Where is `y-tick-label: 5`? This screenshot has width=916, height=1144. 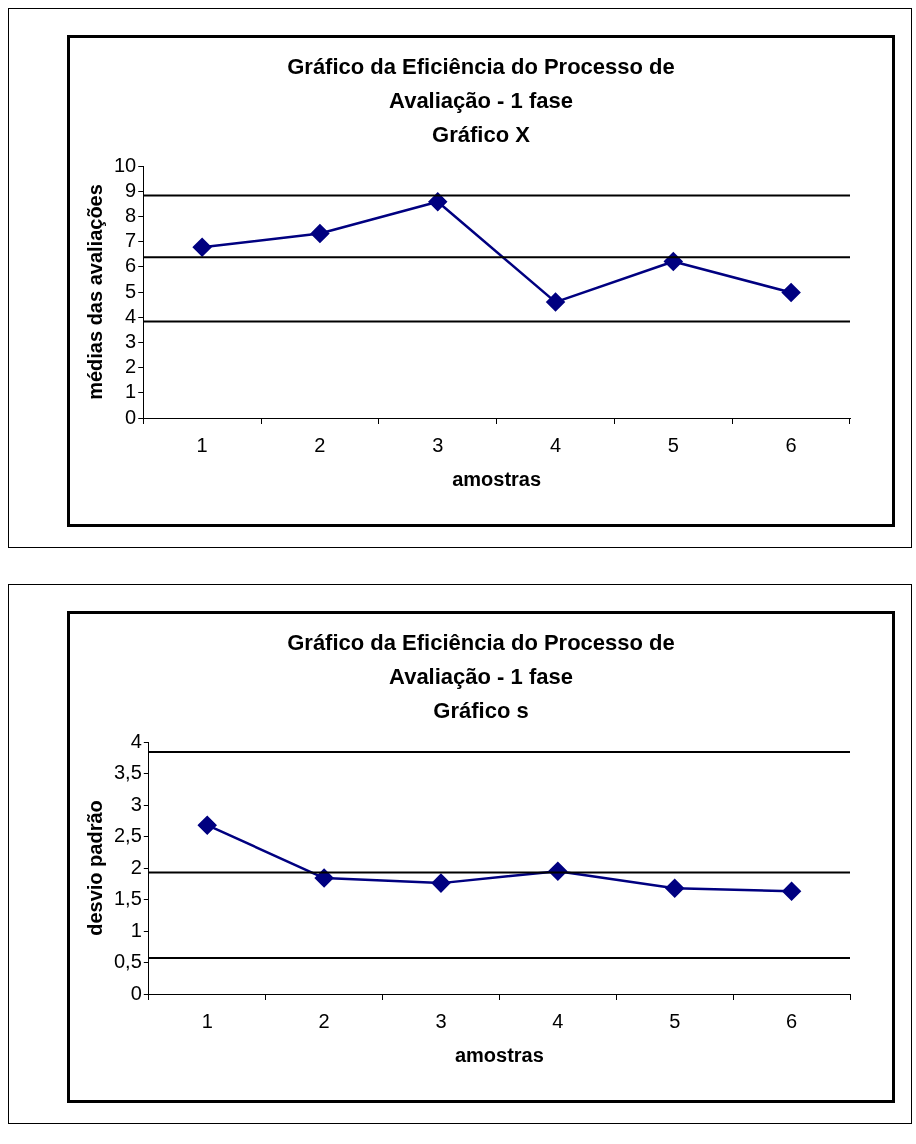 y-tick-label: 5 is located at coordinates (131, 290).